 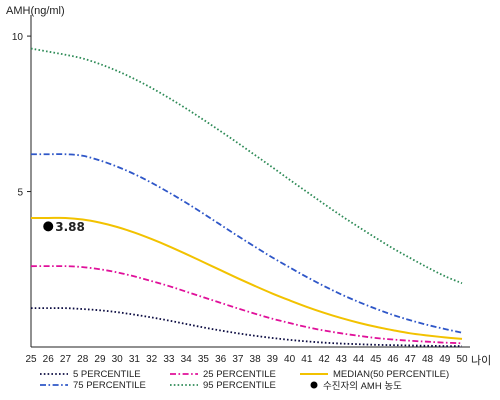 I want to click on x-tick-label: 48, so click(x=428, y=359).